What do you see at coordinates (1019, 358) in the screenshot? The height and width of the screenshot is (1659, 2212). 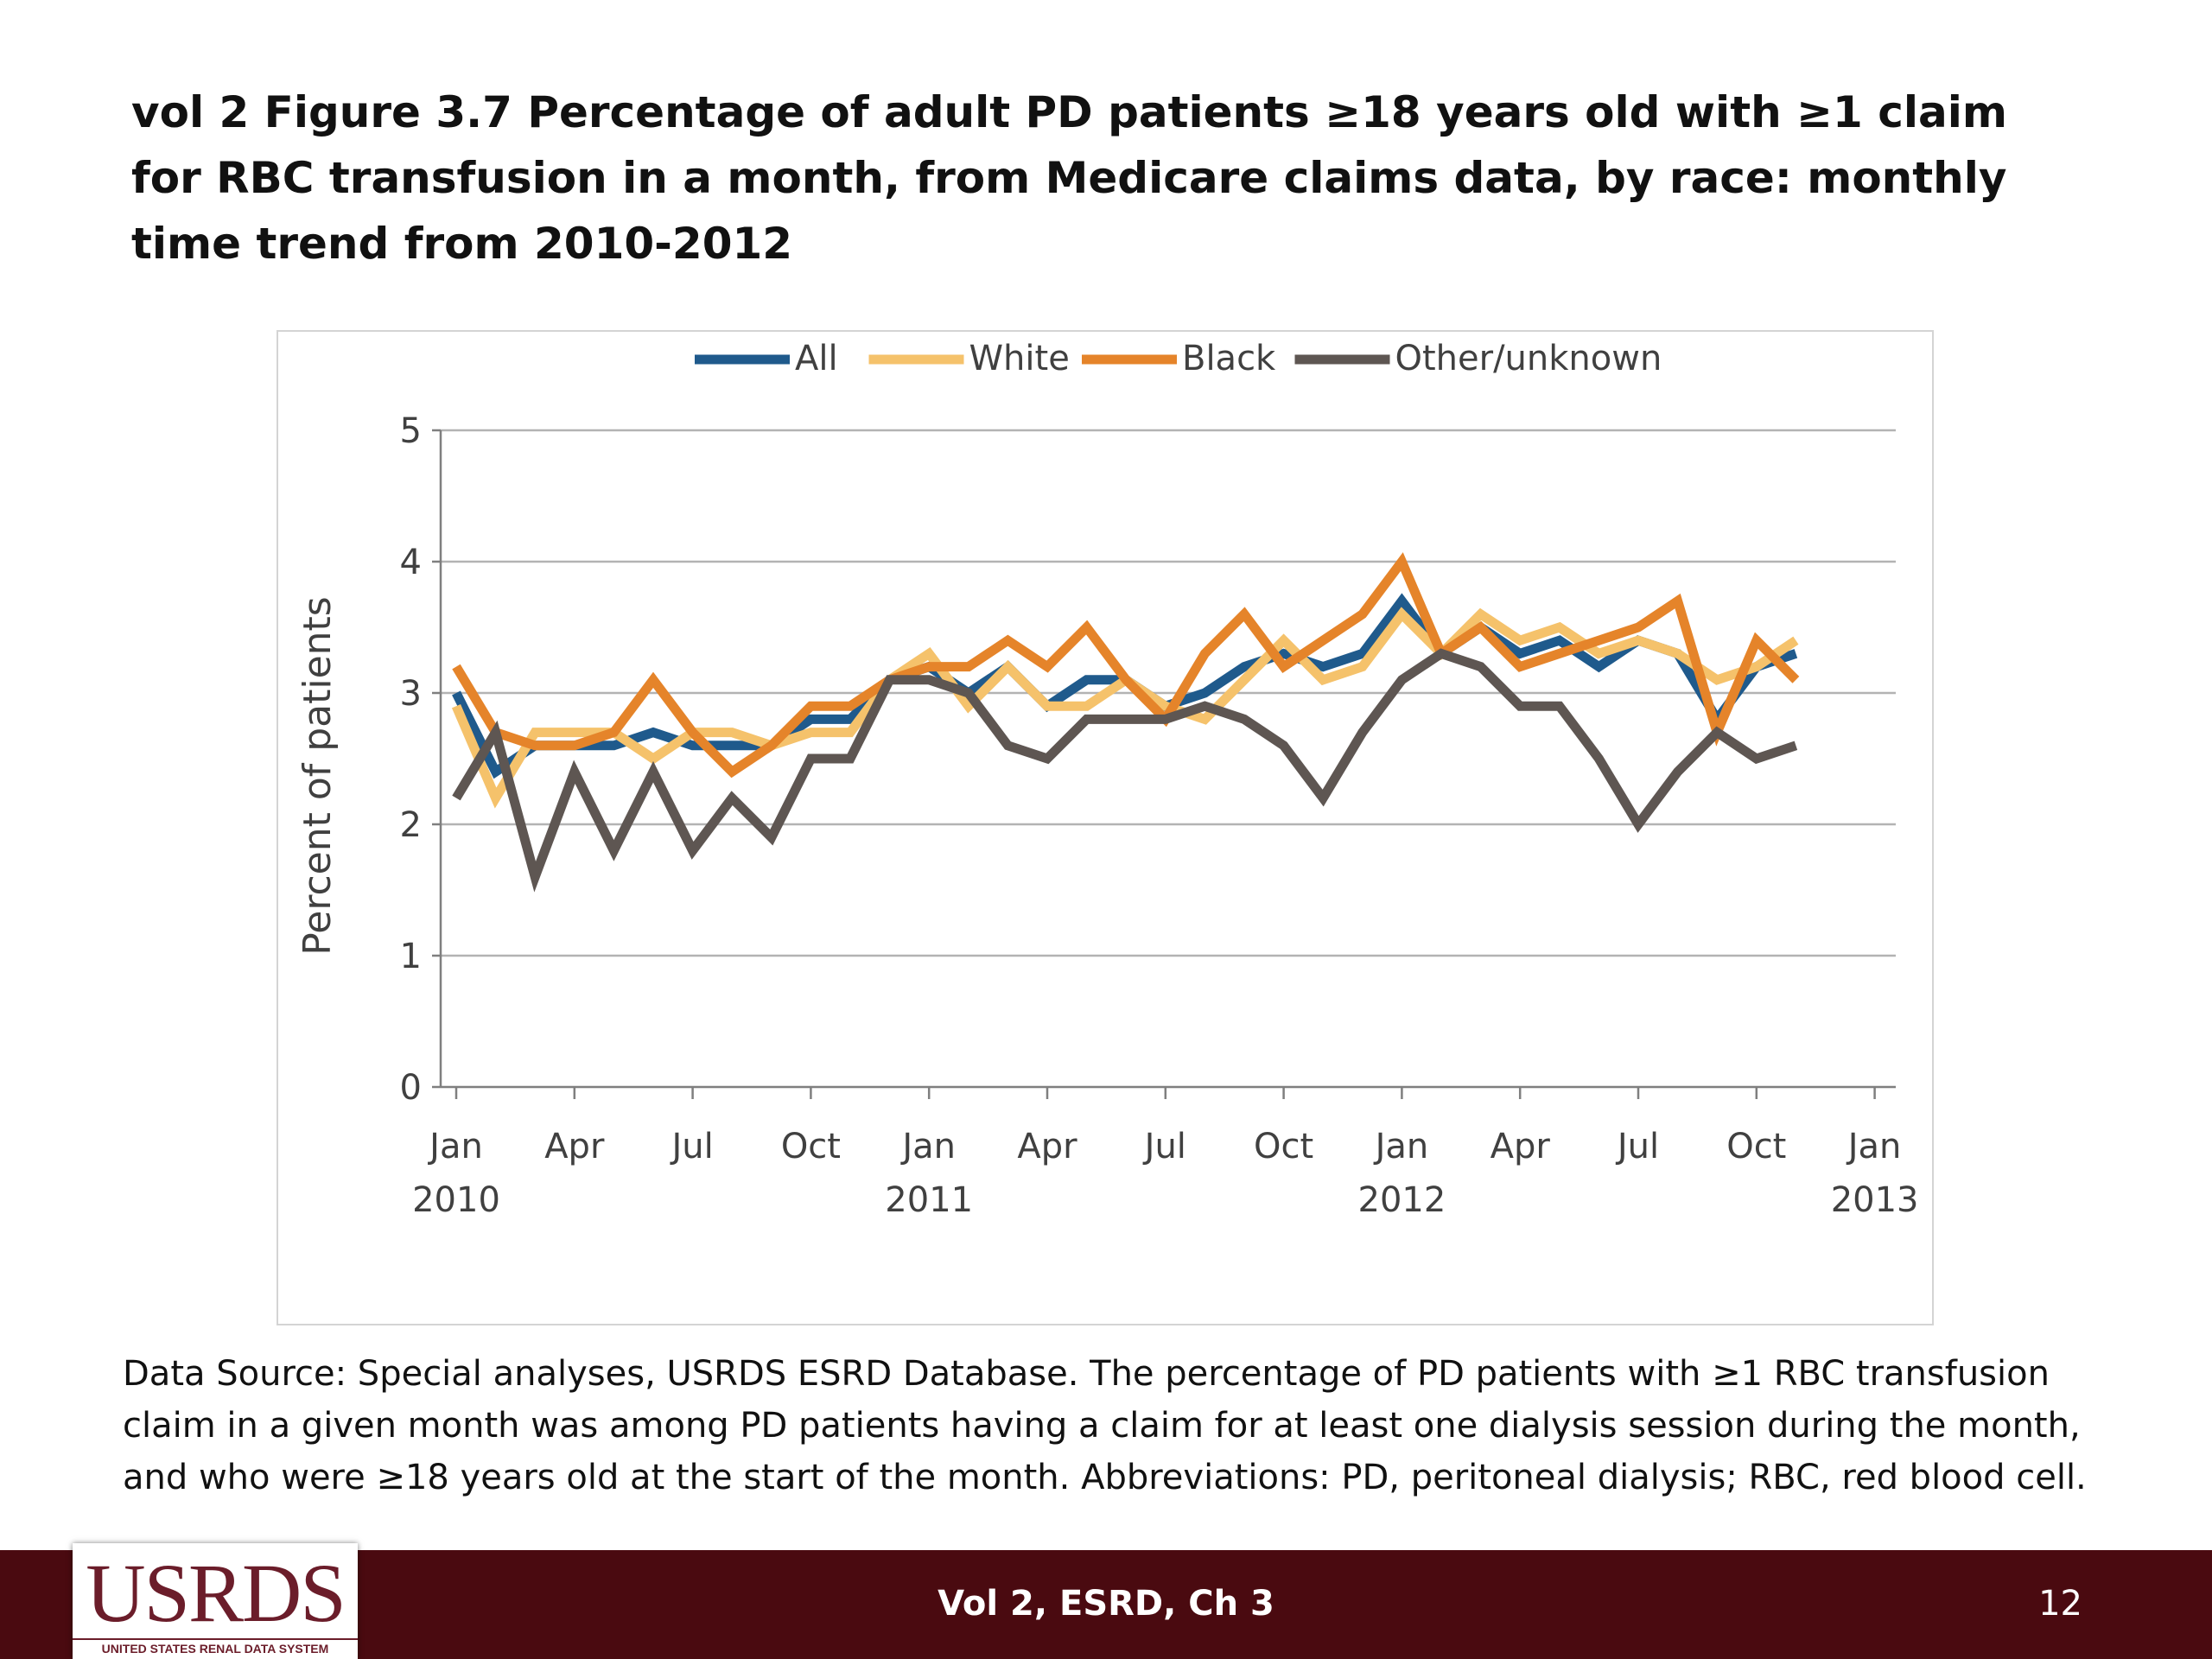 I see `legend-label: White` at bounding box center [1019, 358].